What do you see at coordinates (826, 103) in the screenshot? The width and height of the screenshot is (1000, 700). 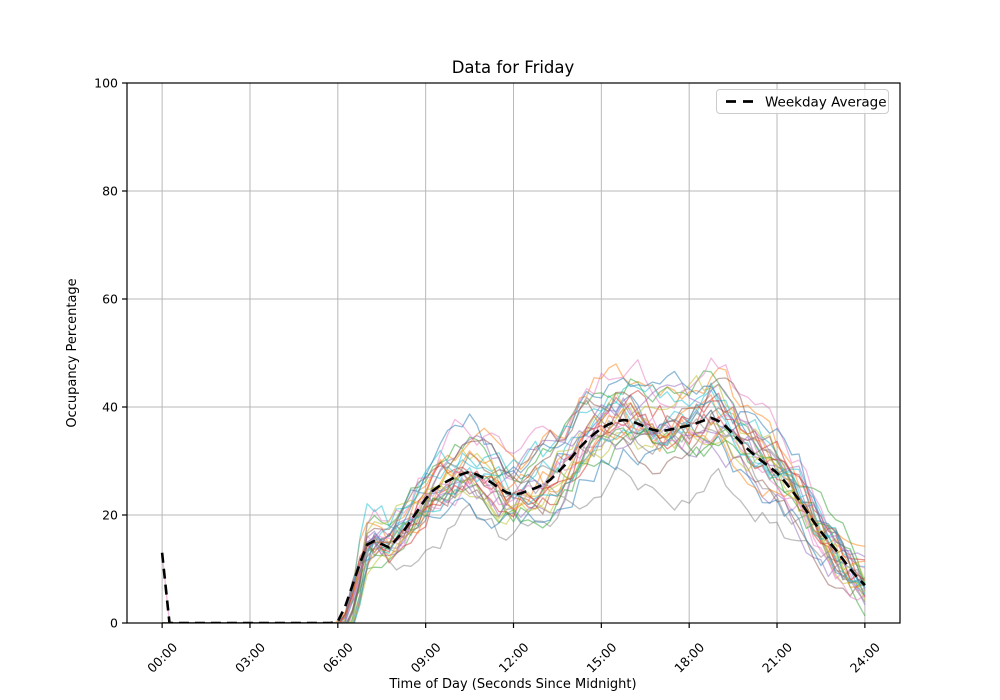 I see `legend-label: Weekday Average` at bounding box center [826, 103].